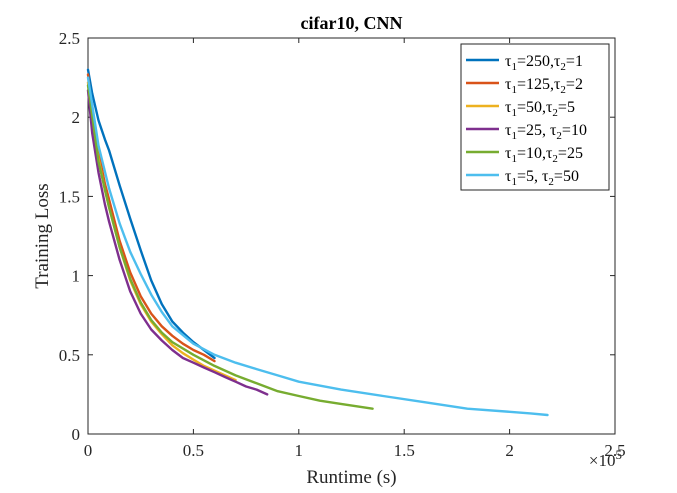  What do you see at coordinates (530, 176) in the screenshot?
I see `legend-tau1-value: 5` at bounding box center [530, 176].